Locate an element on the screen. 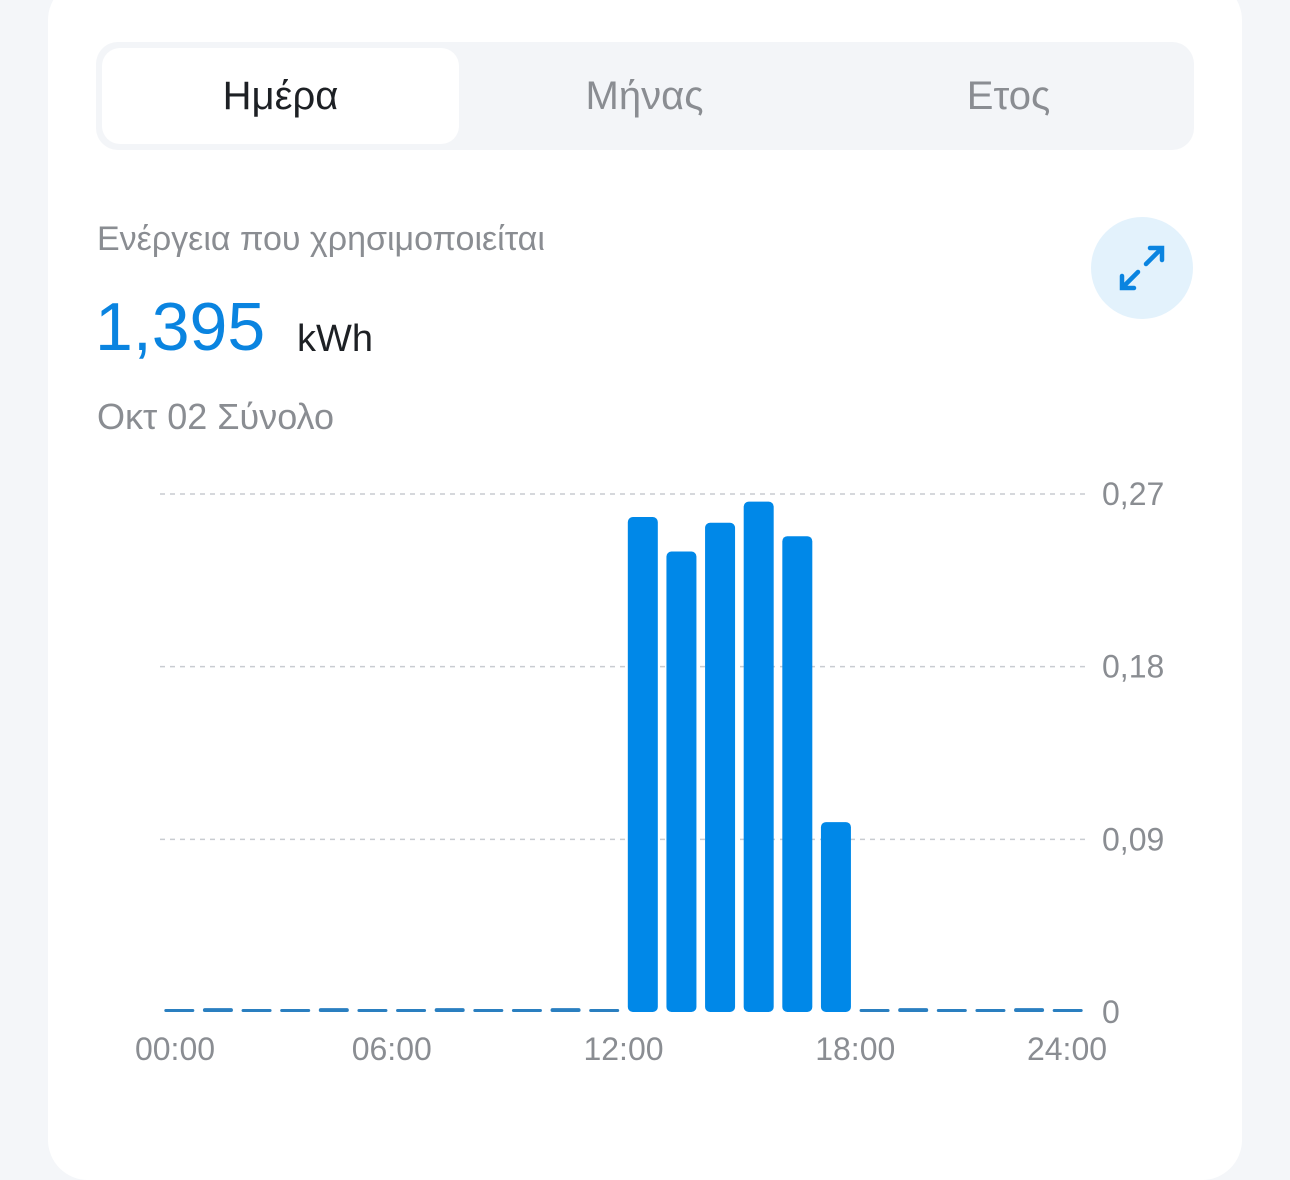 This screenshot has width=1290, height=1180. x-tick-label: 06:00 is located at coordinates (392, 1049).